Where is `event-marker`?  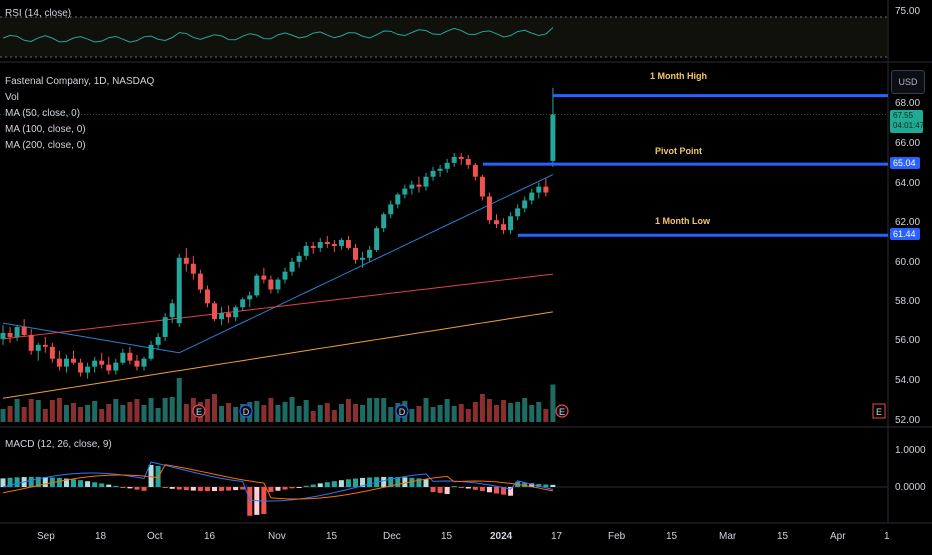 event-marker is located at coordinates (402, 411).